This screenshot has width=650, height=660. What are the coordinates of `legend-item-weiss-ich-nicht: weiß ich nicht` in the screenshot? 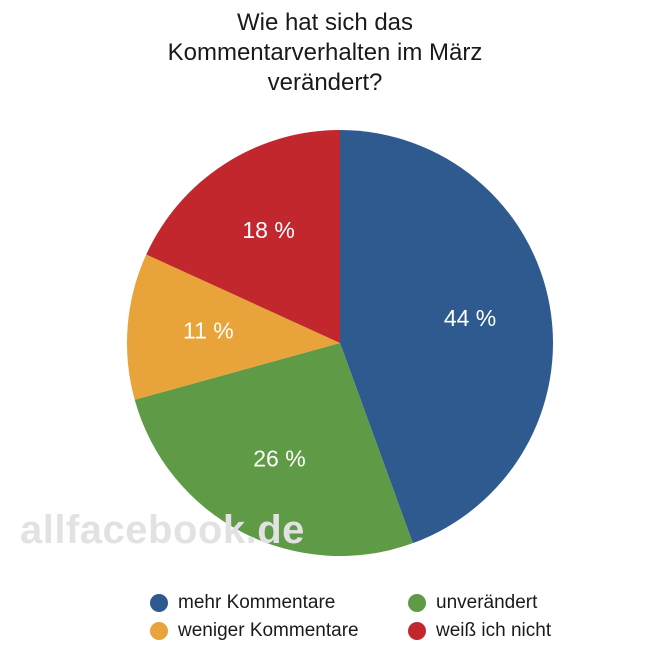 It's located at (479, 631).